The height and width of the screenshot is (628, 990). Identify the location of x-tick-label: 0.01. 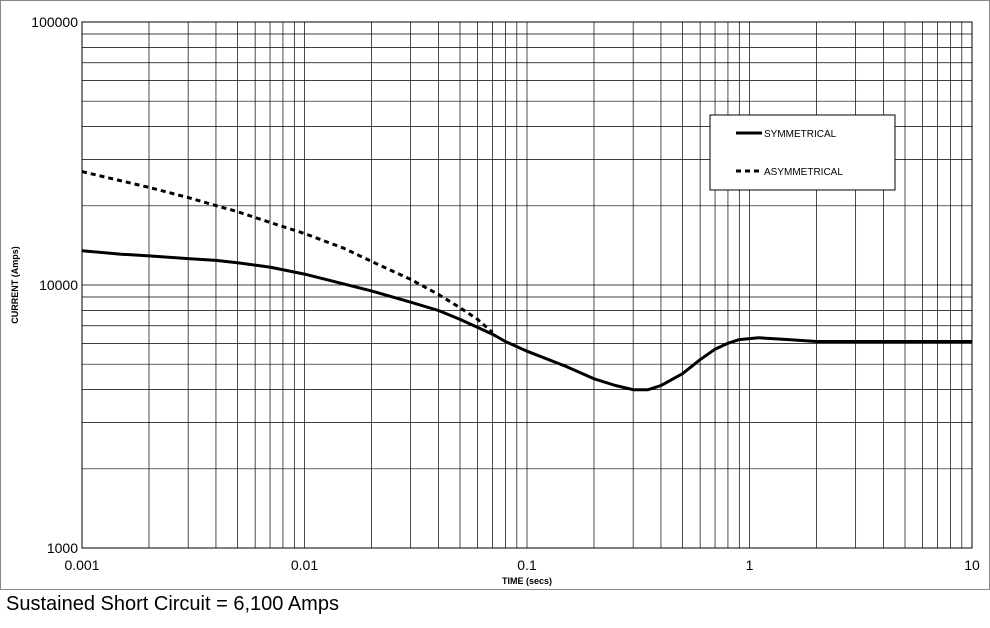
(304, 565).